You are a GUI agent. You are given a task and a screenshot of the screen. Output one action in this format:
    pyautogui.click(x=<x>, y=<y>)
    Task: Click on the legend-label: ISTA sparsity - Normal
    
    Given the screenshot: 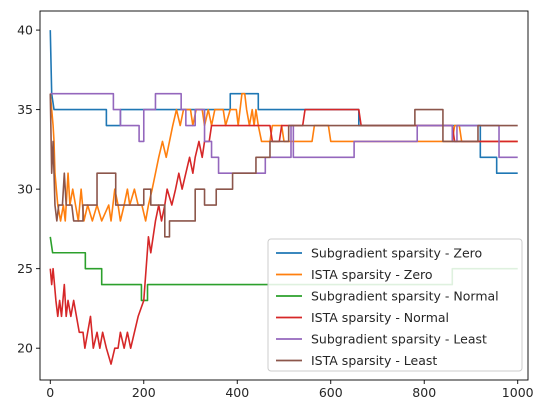 What is the action you would take?
    pyautogui.click(x=380, y=317)
    